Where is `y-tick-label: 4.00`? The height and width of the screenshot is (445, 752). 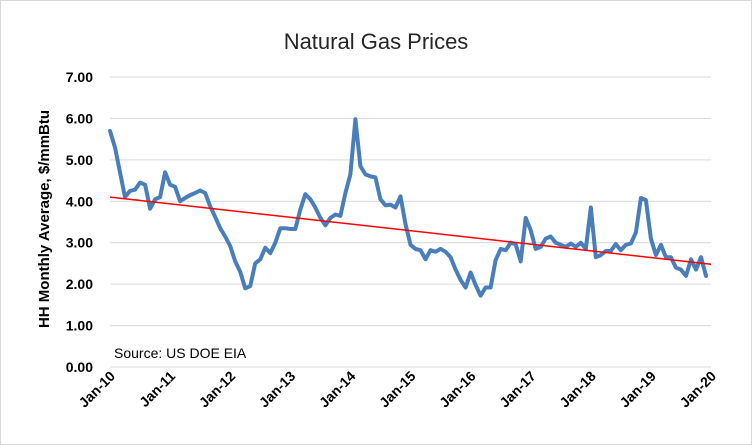 y-tick-label: 4.00 is located at coordinates (79, 201).